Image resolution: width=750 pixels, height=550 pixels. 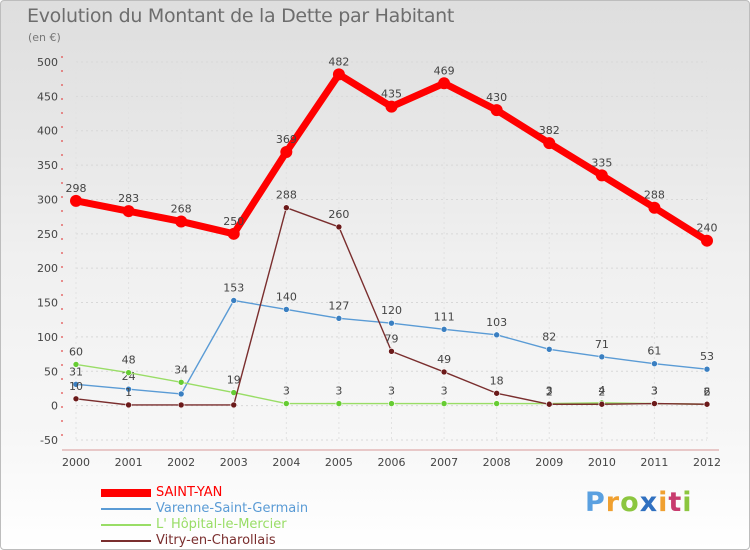 What do you see at coordinates (47, 268) in the screenshot?
I see `y-tick-label: 200` at bounding box center [47, 268].